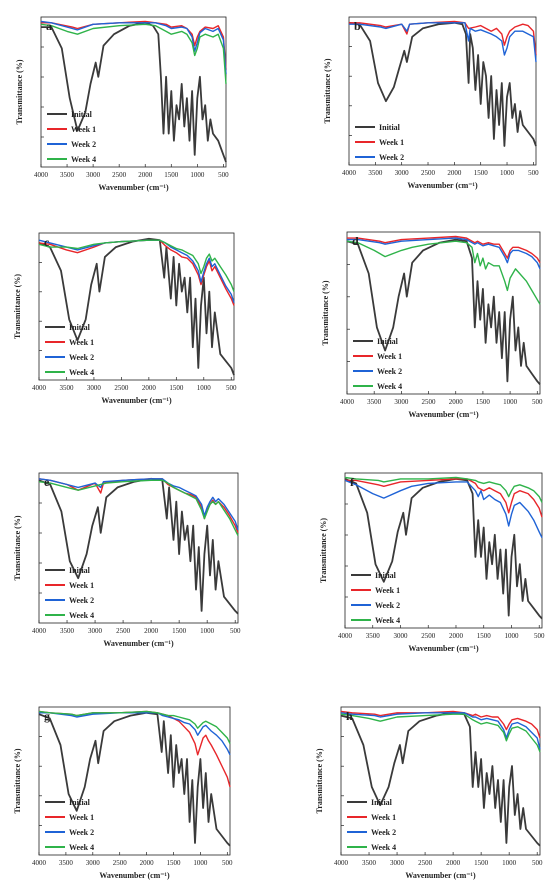 The width and height of the screenshot is (550, 895). I want to click on panel-e-frame, so click(138, 548).